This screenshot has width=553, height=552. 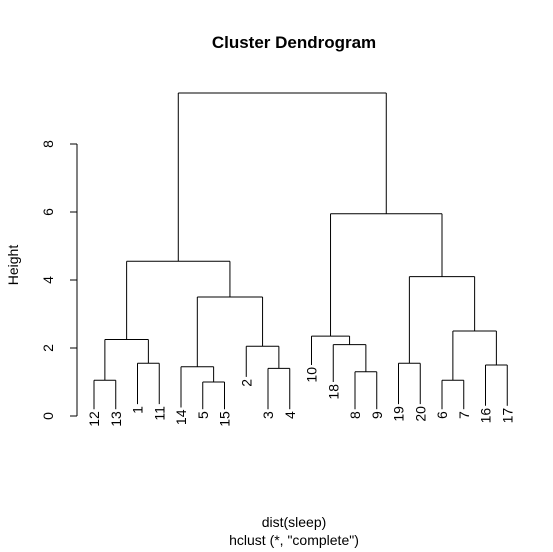 I want to click on y-tick-label: 4, so click(x=48, y=280).